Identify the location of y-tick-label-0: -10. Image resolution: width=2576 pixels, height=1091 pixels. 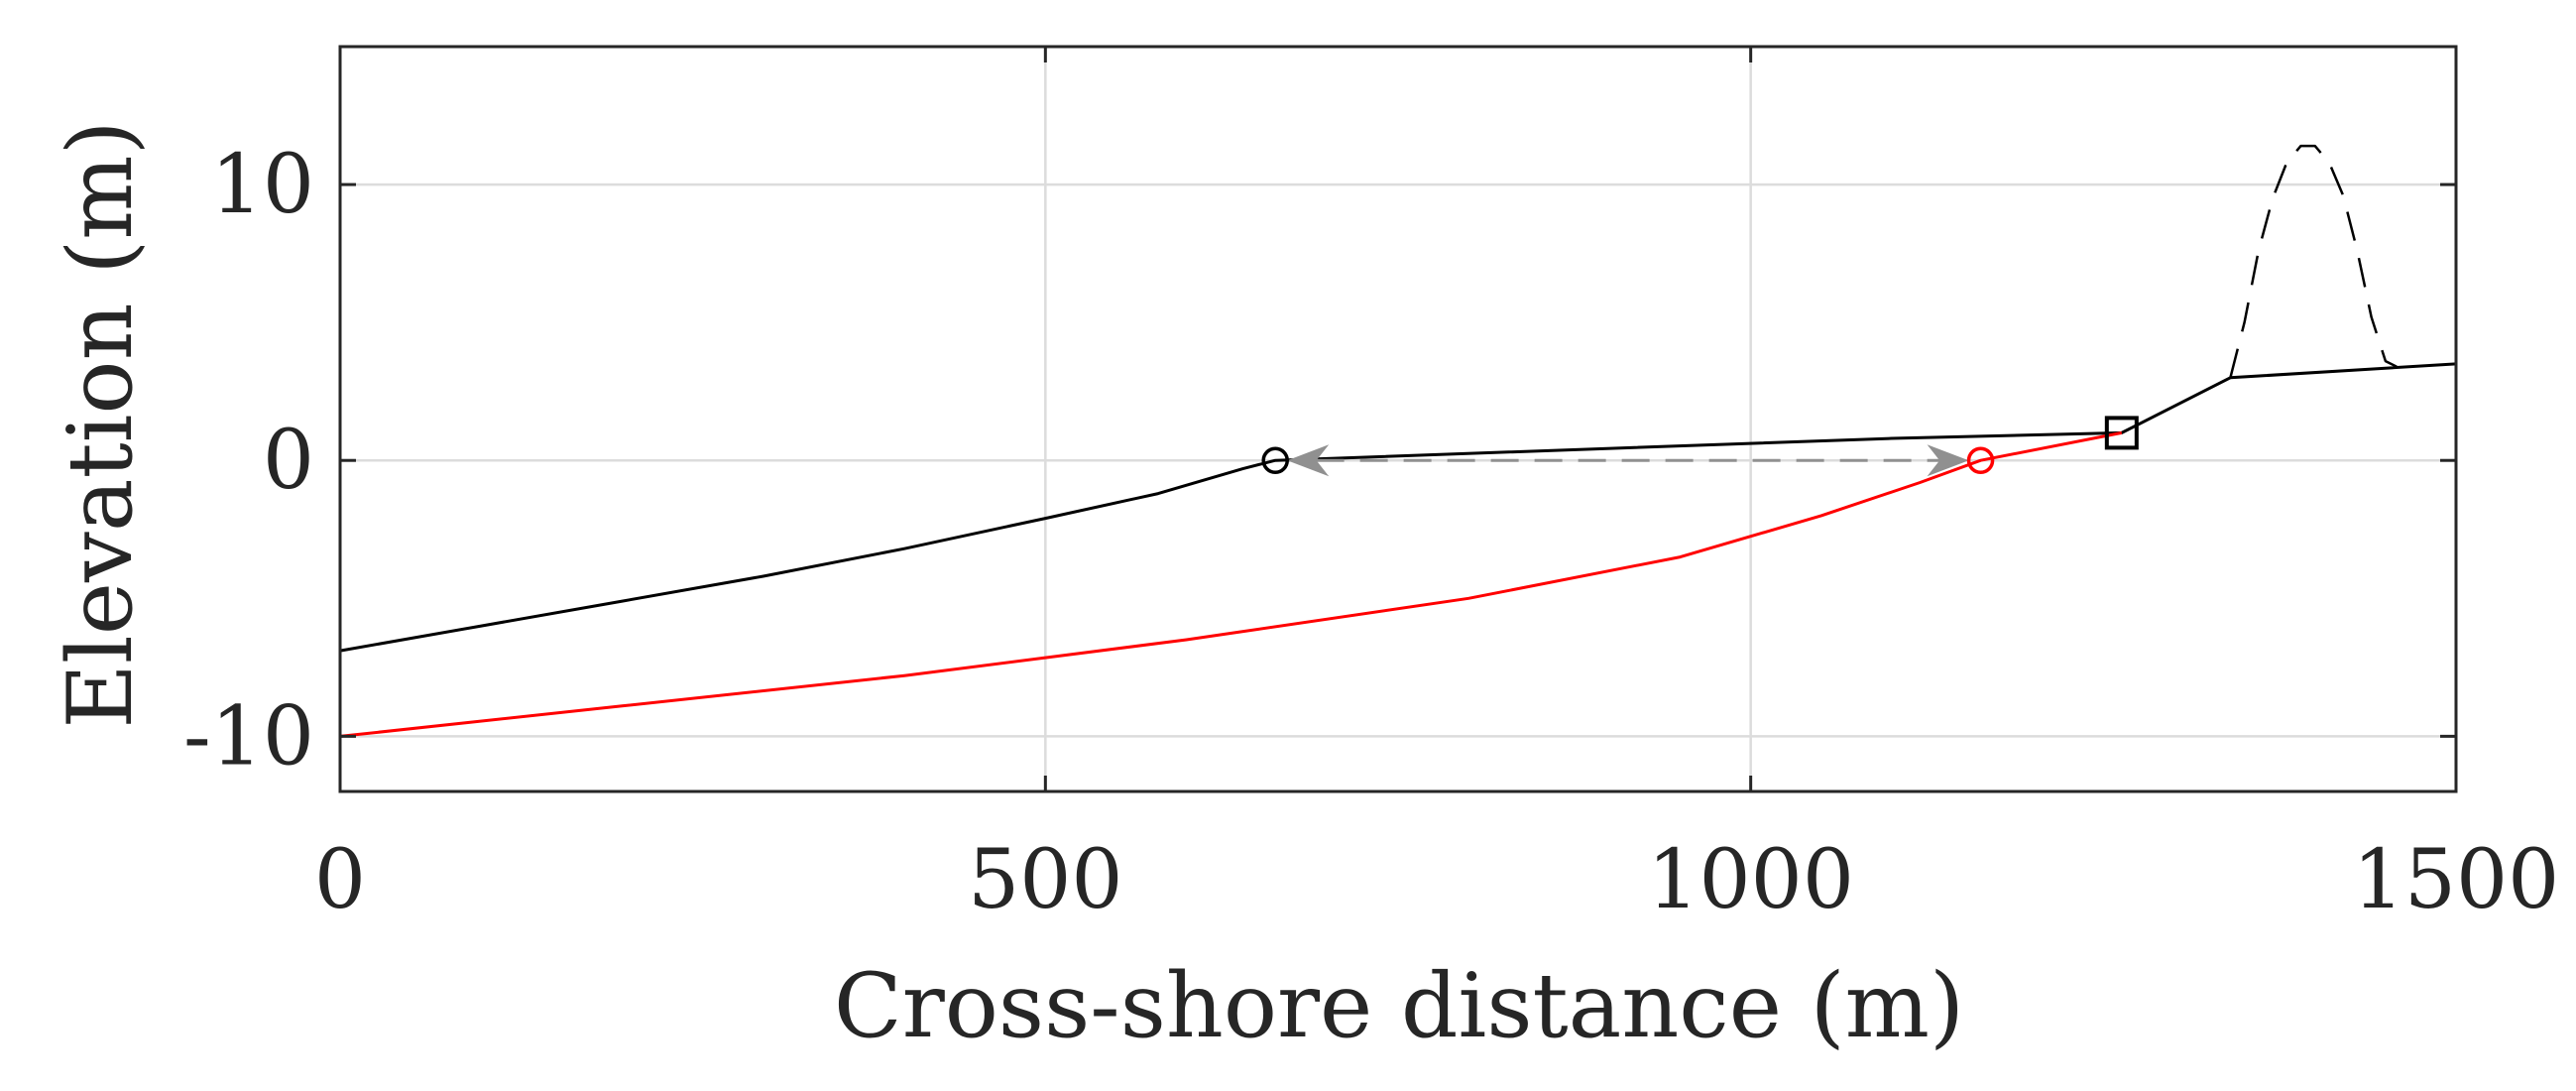
(249, 736).